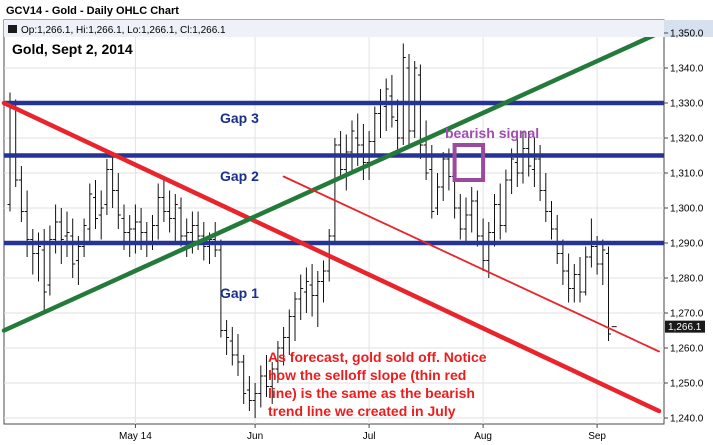  Describe the element at coordinates (239, 118) in the screenshot. I see `gap3-label: Gap 3` at that location.